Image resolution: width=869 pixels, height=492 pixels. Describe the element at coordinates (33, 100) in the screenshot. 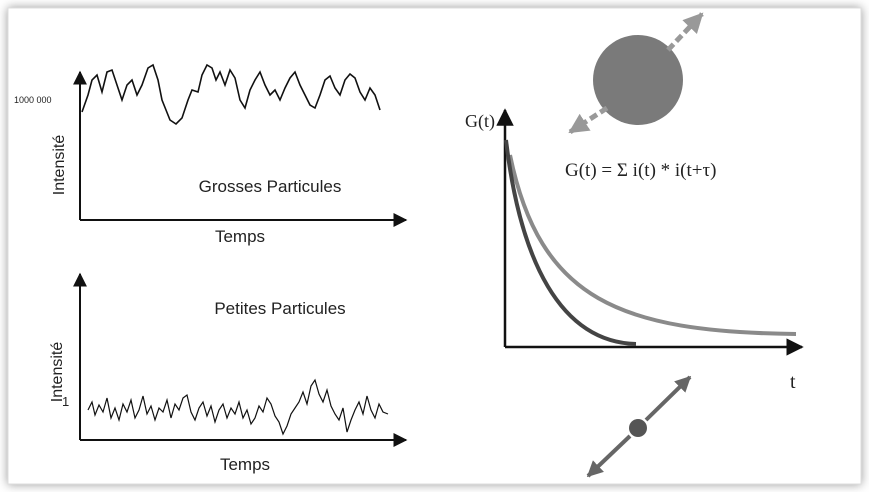

I see `y-tick-label: 1000 000` at that location.